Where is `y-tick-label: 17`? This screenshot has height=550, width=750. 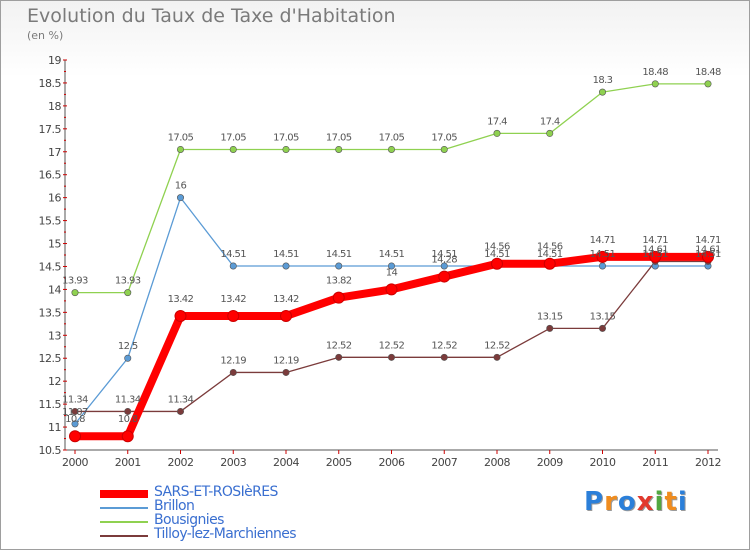 y-tick-label: 17 is located at coordinates (54, 152).